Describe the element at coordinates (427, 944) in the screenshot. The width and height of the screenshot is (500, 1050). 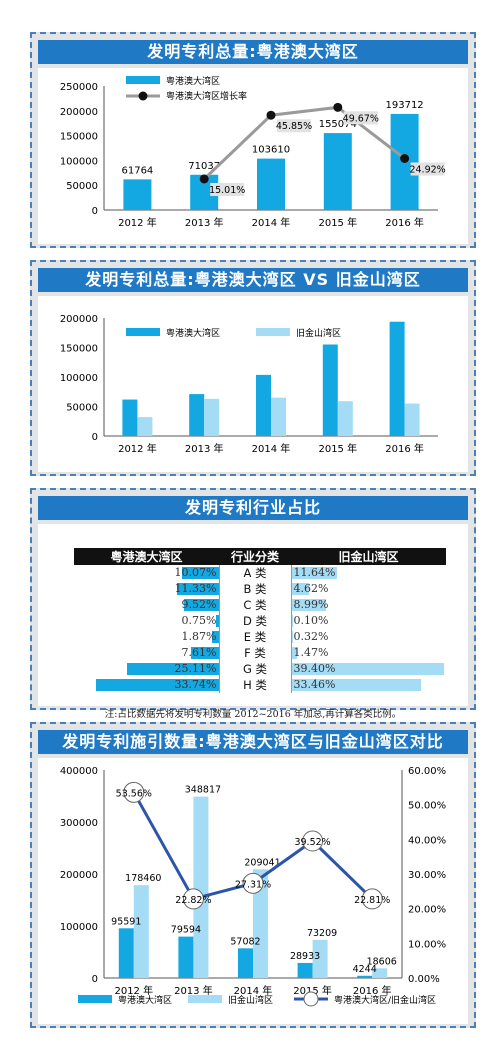
I see `y2-tick-label: 10.00%` at that location.